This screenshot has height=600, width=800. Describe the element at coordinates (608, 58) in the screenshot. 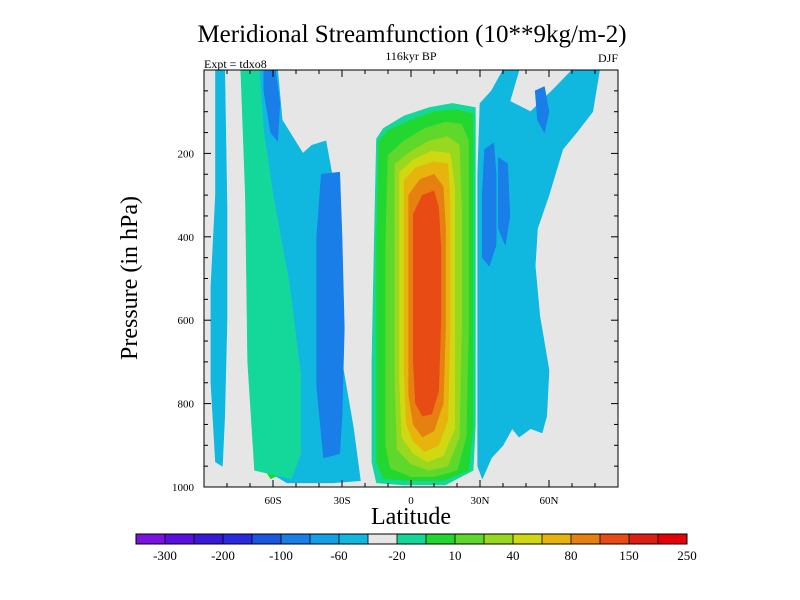

I see `chart-subtitle-right: DJF` at that location.